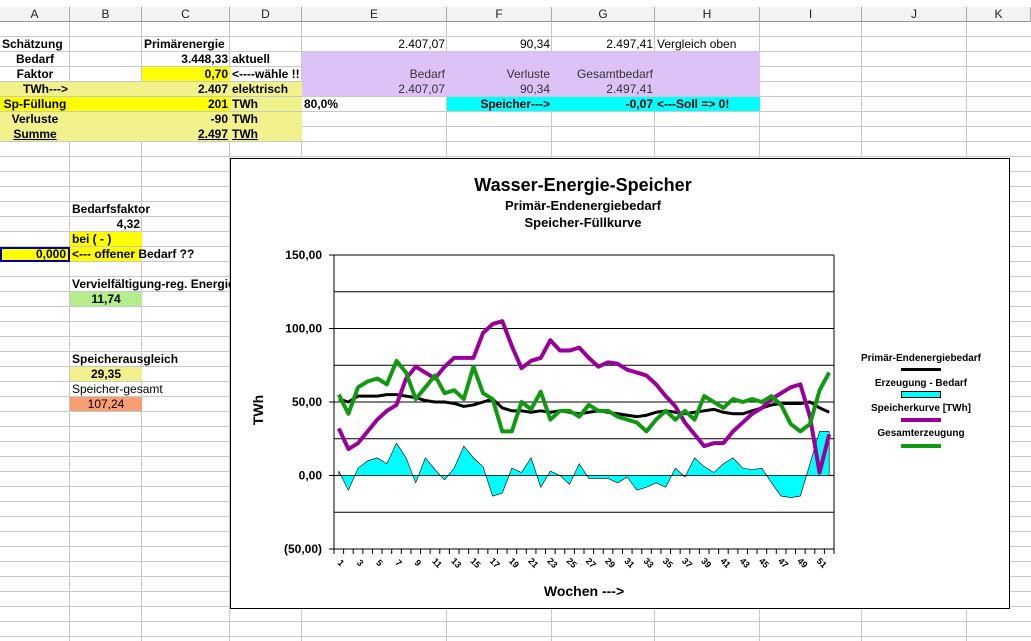  What do you see at coordinates (266, 104) in the screenshot?
I see `fill-d5` at bounding box center [266, 104].